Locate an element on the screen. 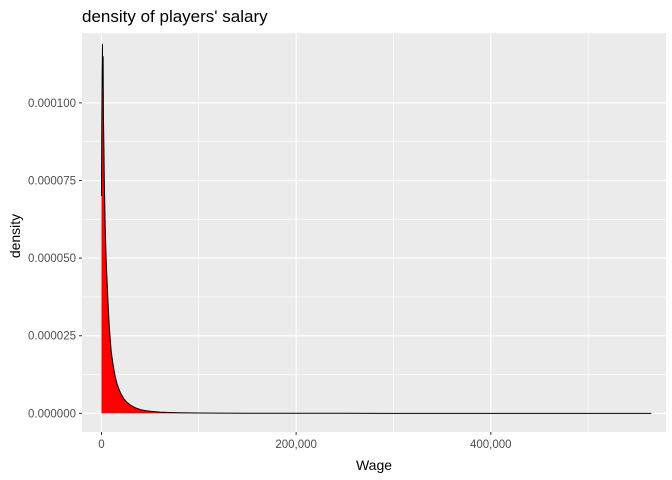  y-tick-label: 0.000000 is located at coordinates (52, 414).